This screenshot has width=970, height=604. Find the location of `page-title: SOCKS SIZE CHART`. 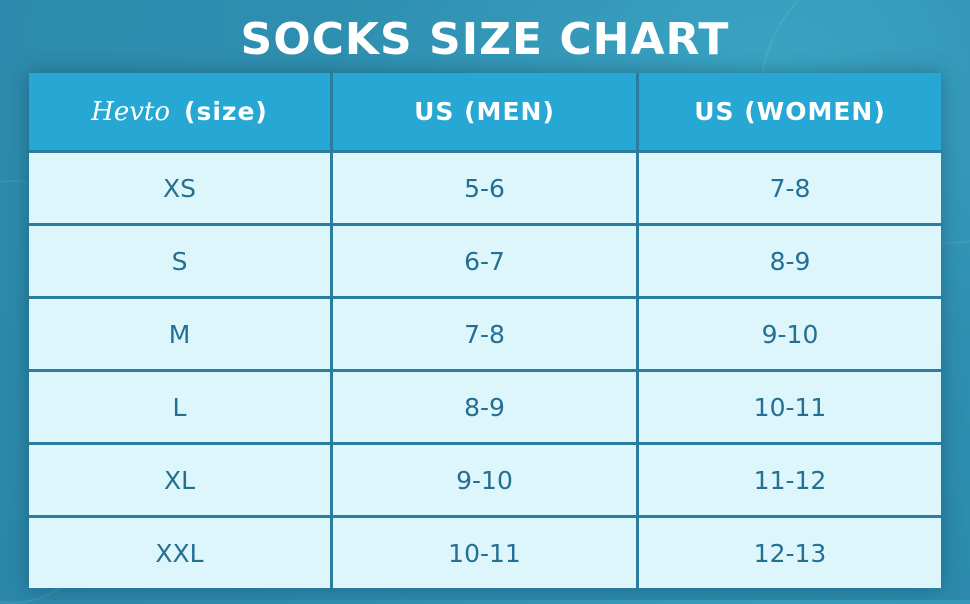

page-title: SOCKS SIZE CHART is located at coordinates (485, 39).